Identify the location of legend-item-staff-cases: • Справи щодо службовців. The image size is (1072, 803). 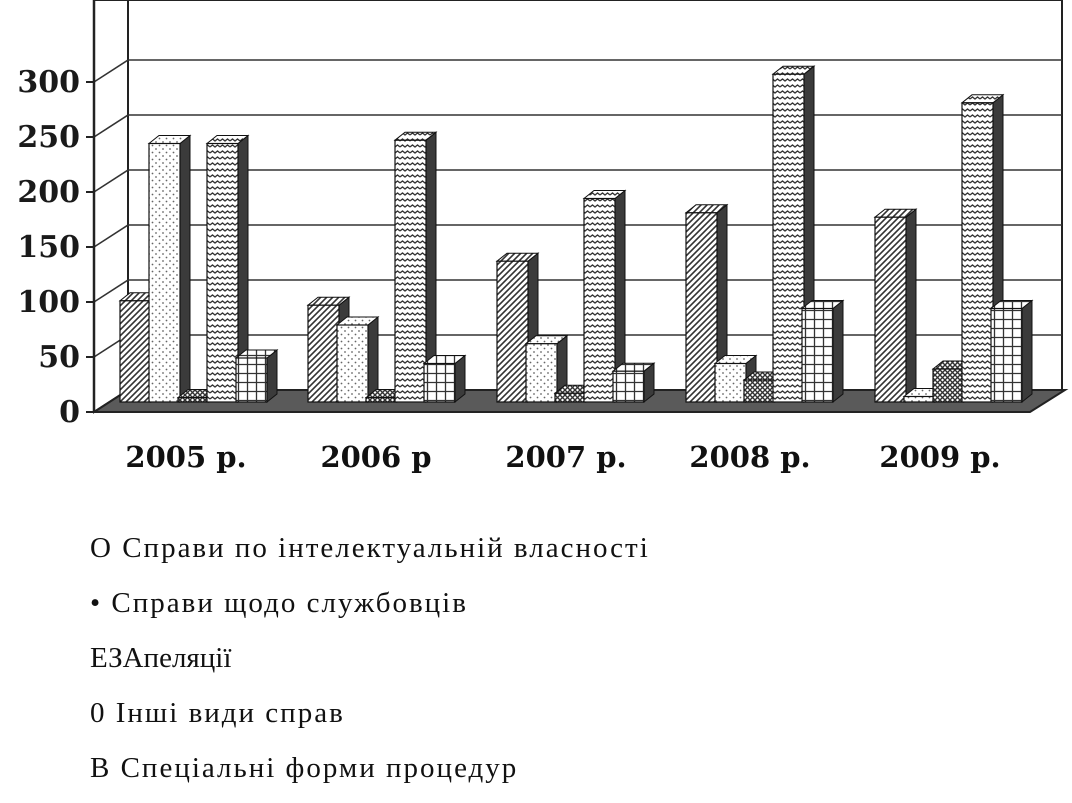
(570, 610).